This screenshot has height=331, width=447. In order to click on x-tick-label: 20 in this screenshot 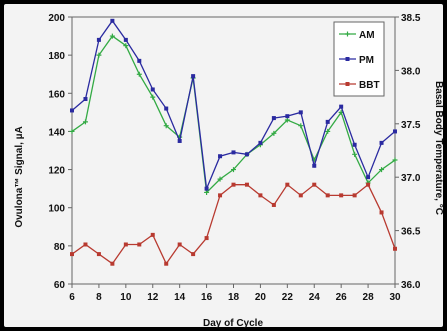, I will do `click(261, 297)`.